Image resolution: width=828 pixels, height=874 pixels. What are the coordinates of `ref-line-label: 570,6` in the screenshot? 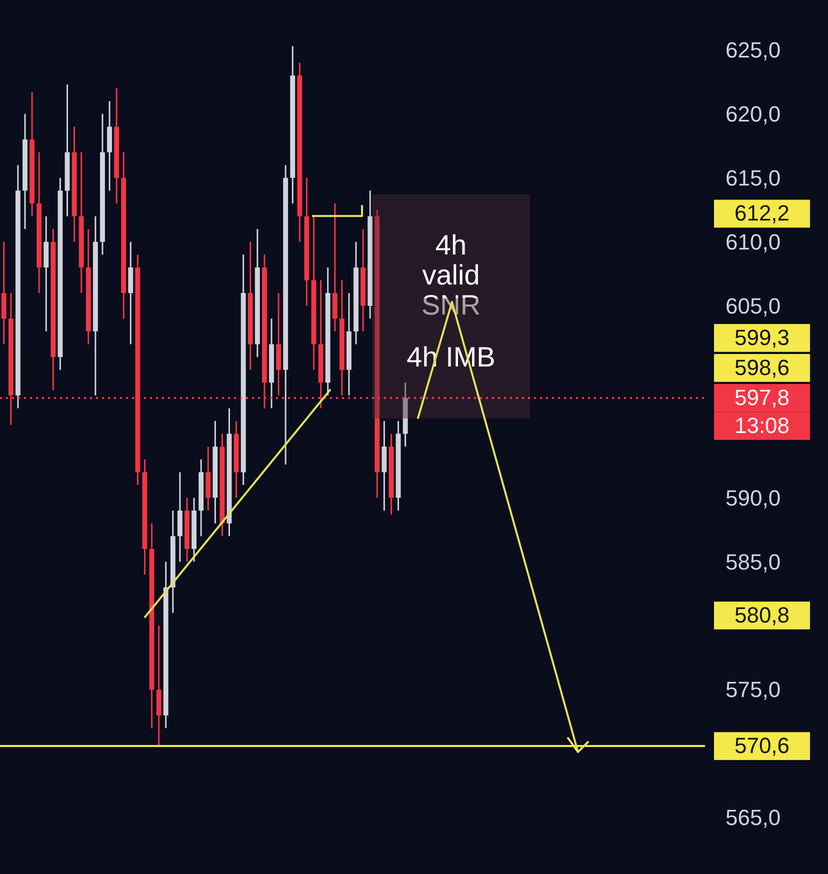 It's located at (762, 745).